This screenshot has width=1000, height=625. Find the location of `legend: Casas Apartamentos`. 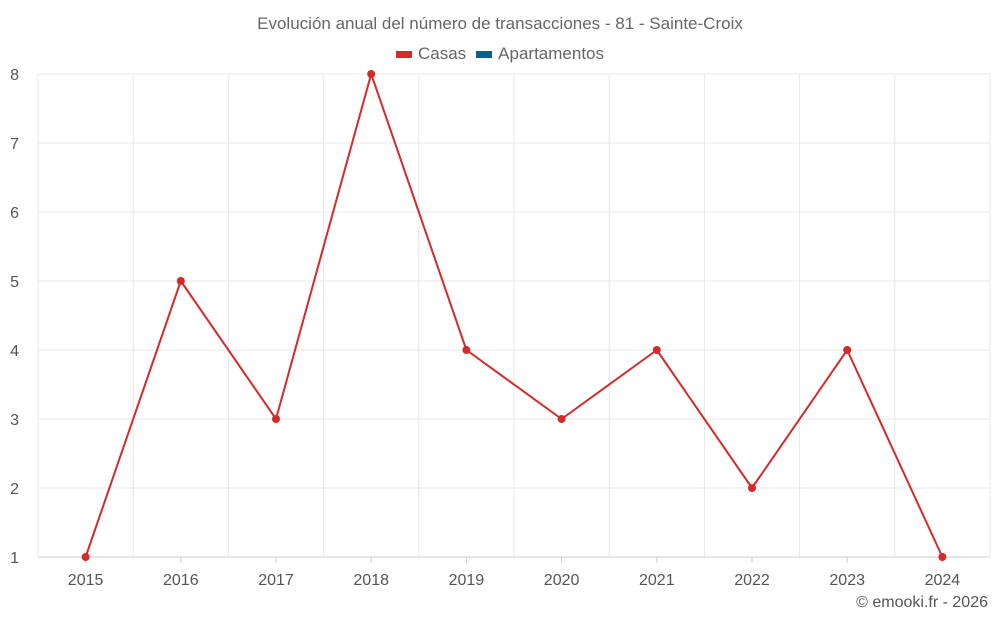

legend: Casas Apartamentos is located at coordinates (500, 54).